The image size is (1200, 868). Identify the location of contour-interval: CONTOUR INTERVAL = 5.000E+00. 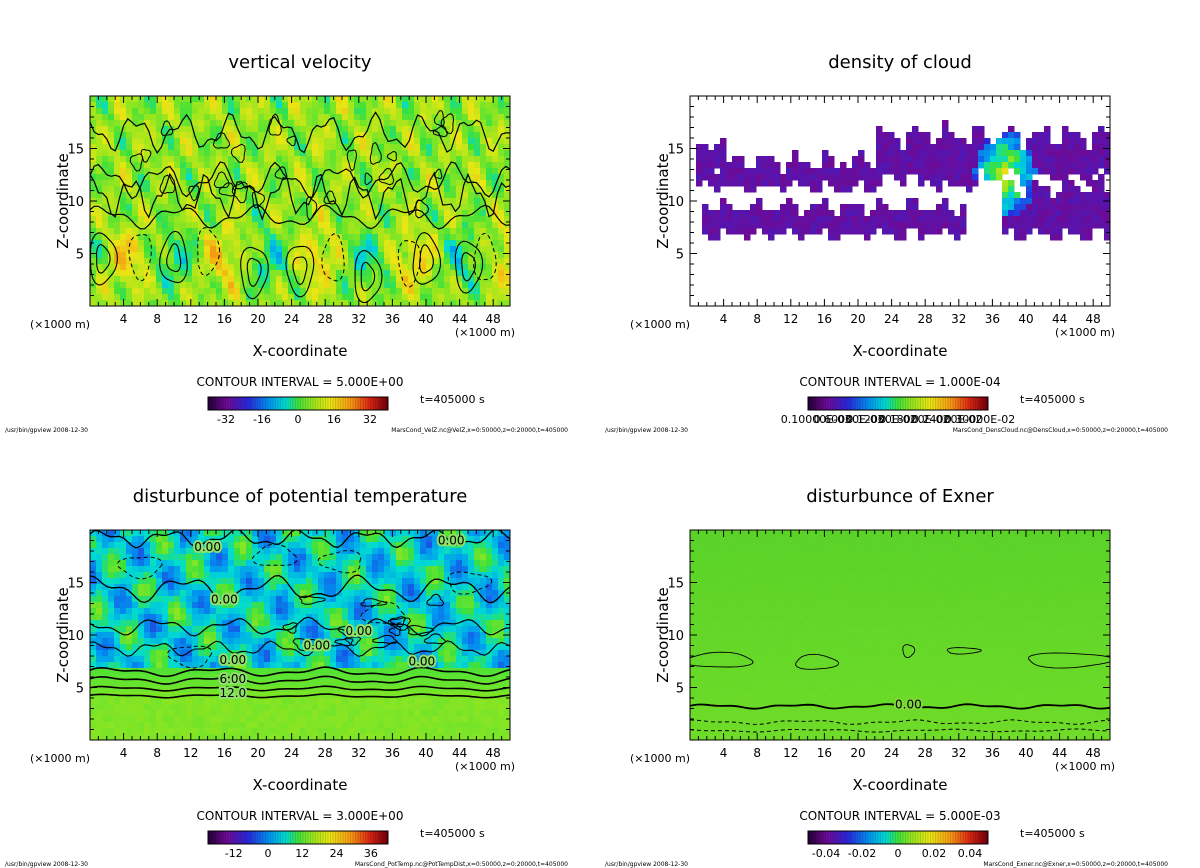
(300, 382).